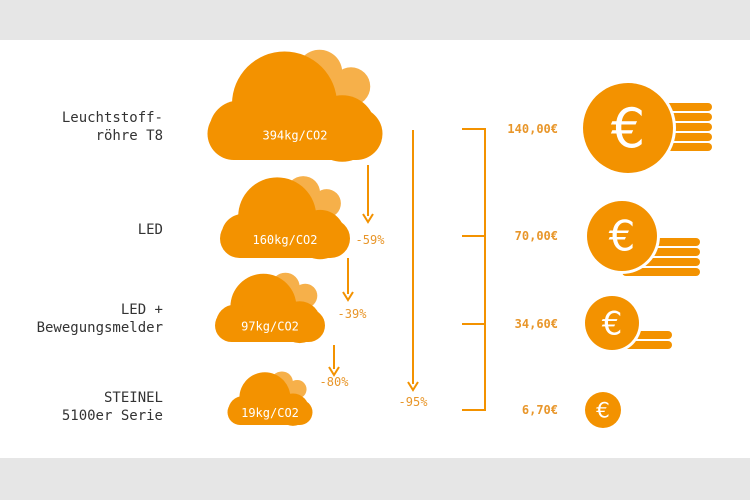 The width and height of the screenshot is (750, 500). Describe the element at coordinates (353, 314) in the screenshot. I see `reduction: -39%` at that location.